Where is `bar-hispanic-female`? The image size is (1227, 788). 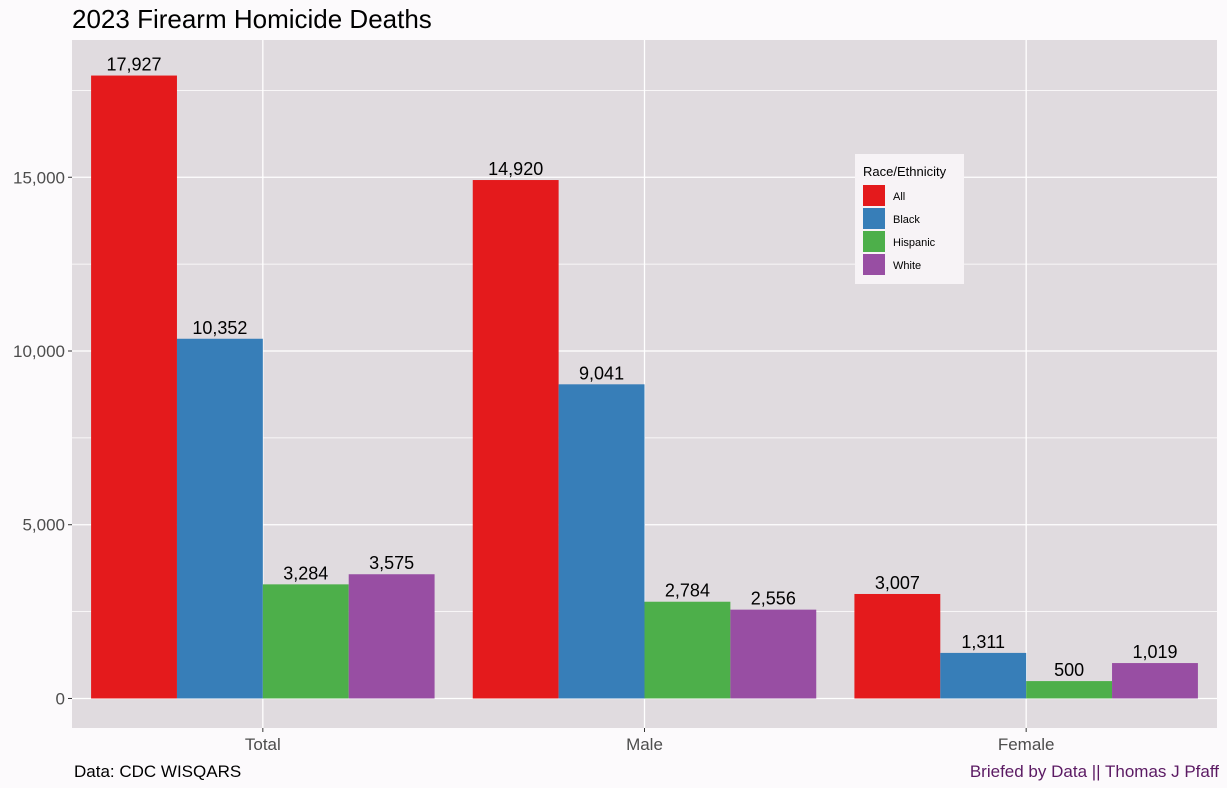
bar-hispanic-female is located at coordinates (1069, 690).